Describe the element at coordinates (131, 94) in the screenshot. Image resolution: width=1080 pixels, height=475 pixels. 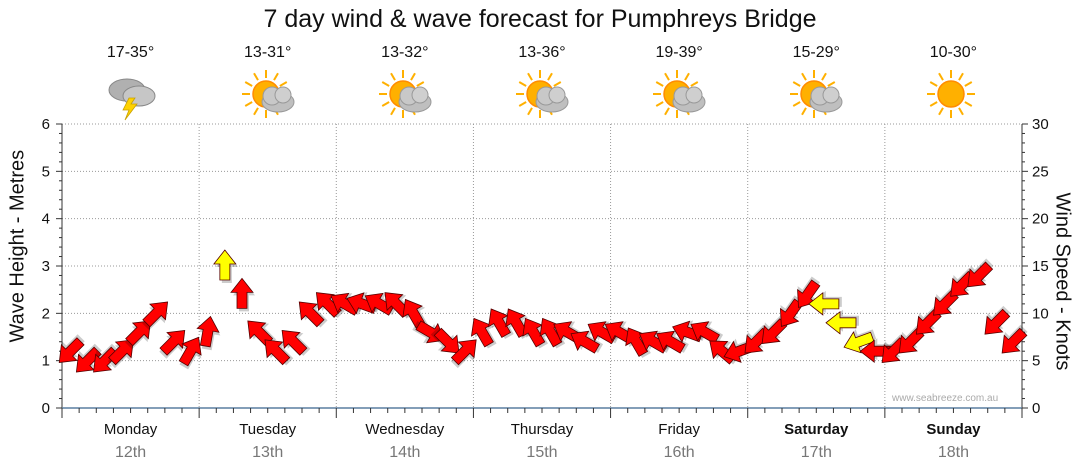
I see `storm-cloud-icon` at that location.